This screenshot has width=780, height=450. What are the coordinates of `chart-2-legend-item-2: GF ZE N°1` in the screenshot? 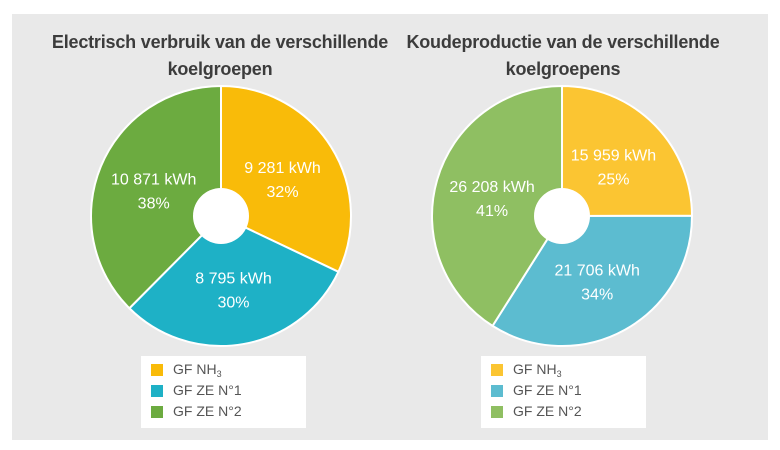 It's located at (563, 391).